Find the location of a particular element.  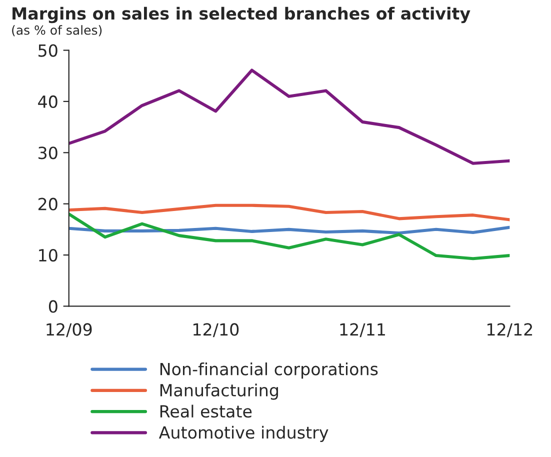

y-tick-label: 10 is located at coordinates (48, 255).